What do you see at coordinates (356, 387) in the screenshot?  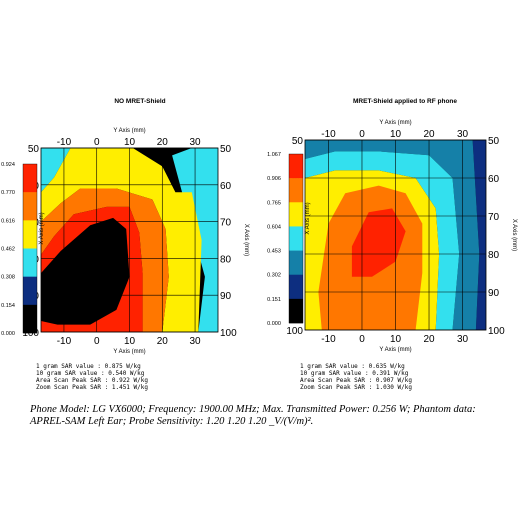 I see `sar-readout-line: Zoom Scan Peak SAR : 1.030 W/kg` at bounding box center [356, 387].